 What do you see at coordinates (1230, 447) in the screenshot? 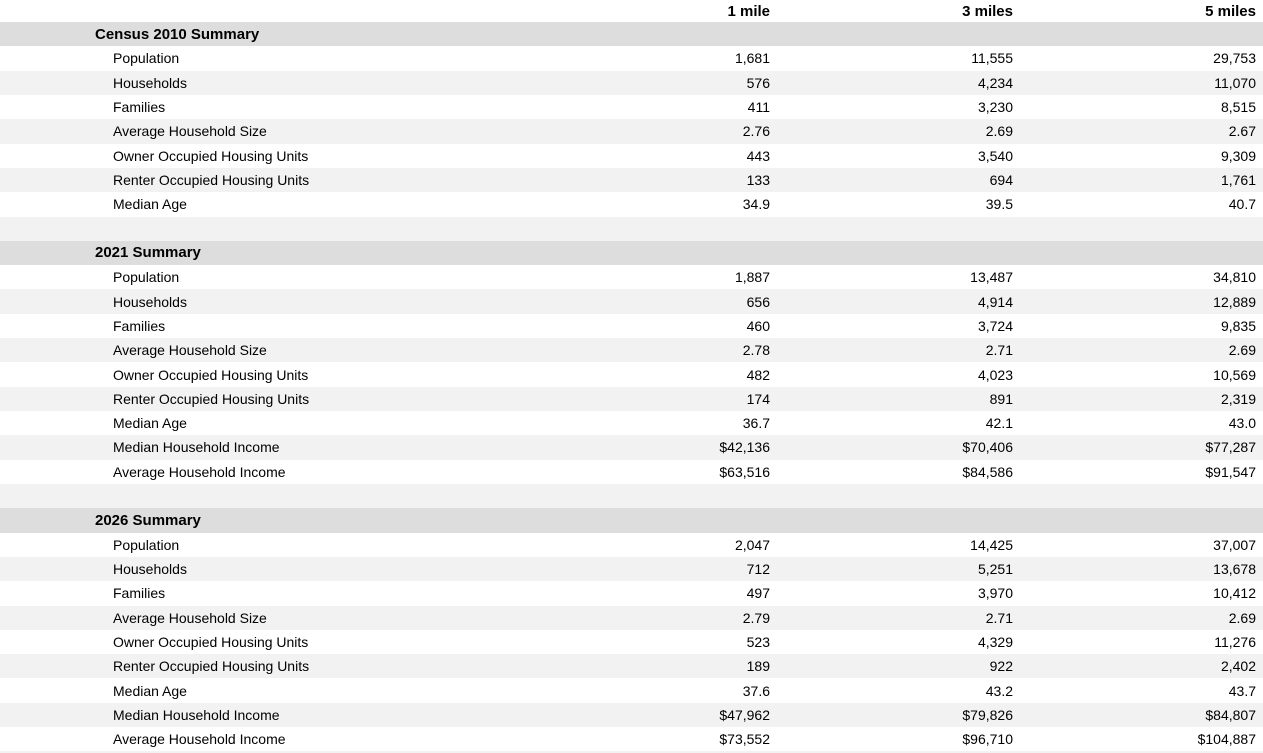
I see `value-cell: $77,287` at bounding box center [1230, 447].